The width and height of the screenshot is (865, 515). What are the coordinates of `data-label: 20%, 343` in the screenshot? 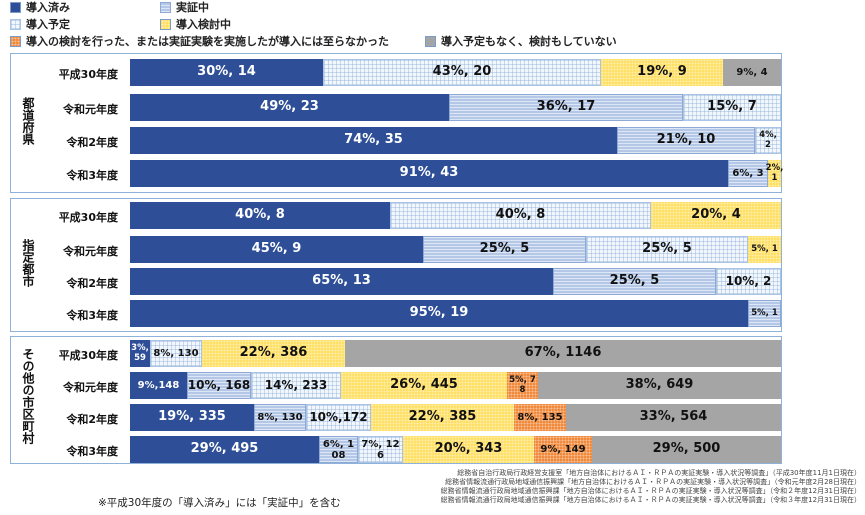 It's located at (468, 449).